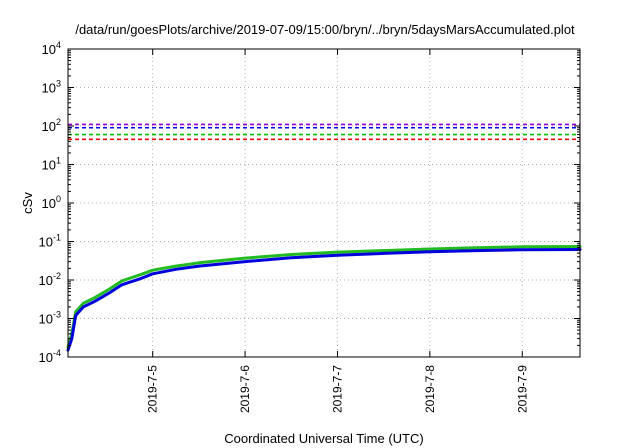 The image size is (640, 448). I want to click on y-tick-label: 10⁴, so click(51, 48).